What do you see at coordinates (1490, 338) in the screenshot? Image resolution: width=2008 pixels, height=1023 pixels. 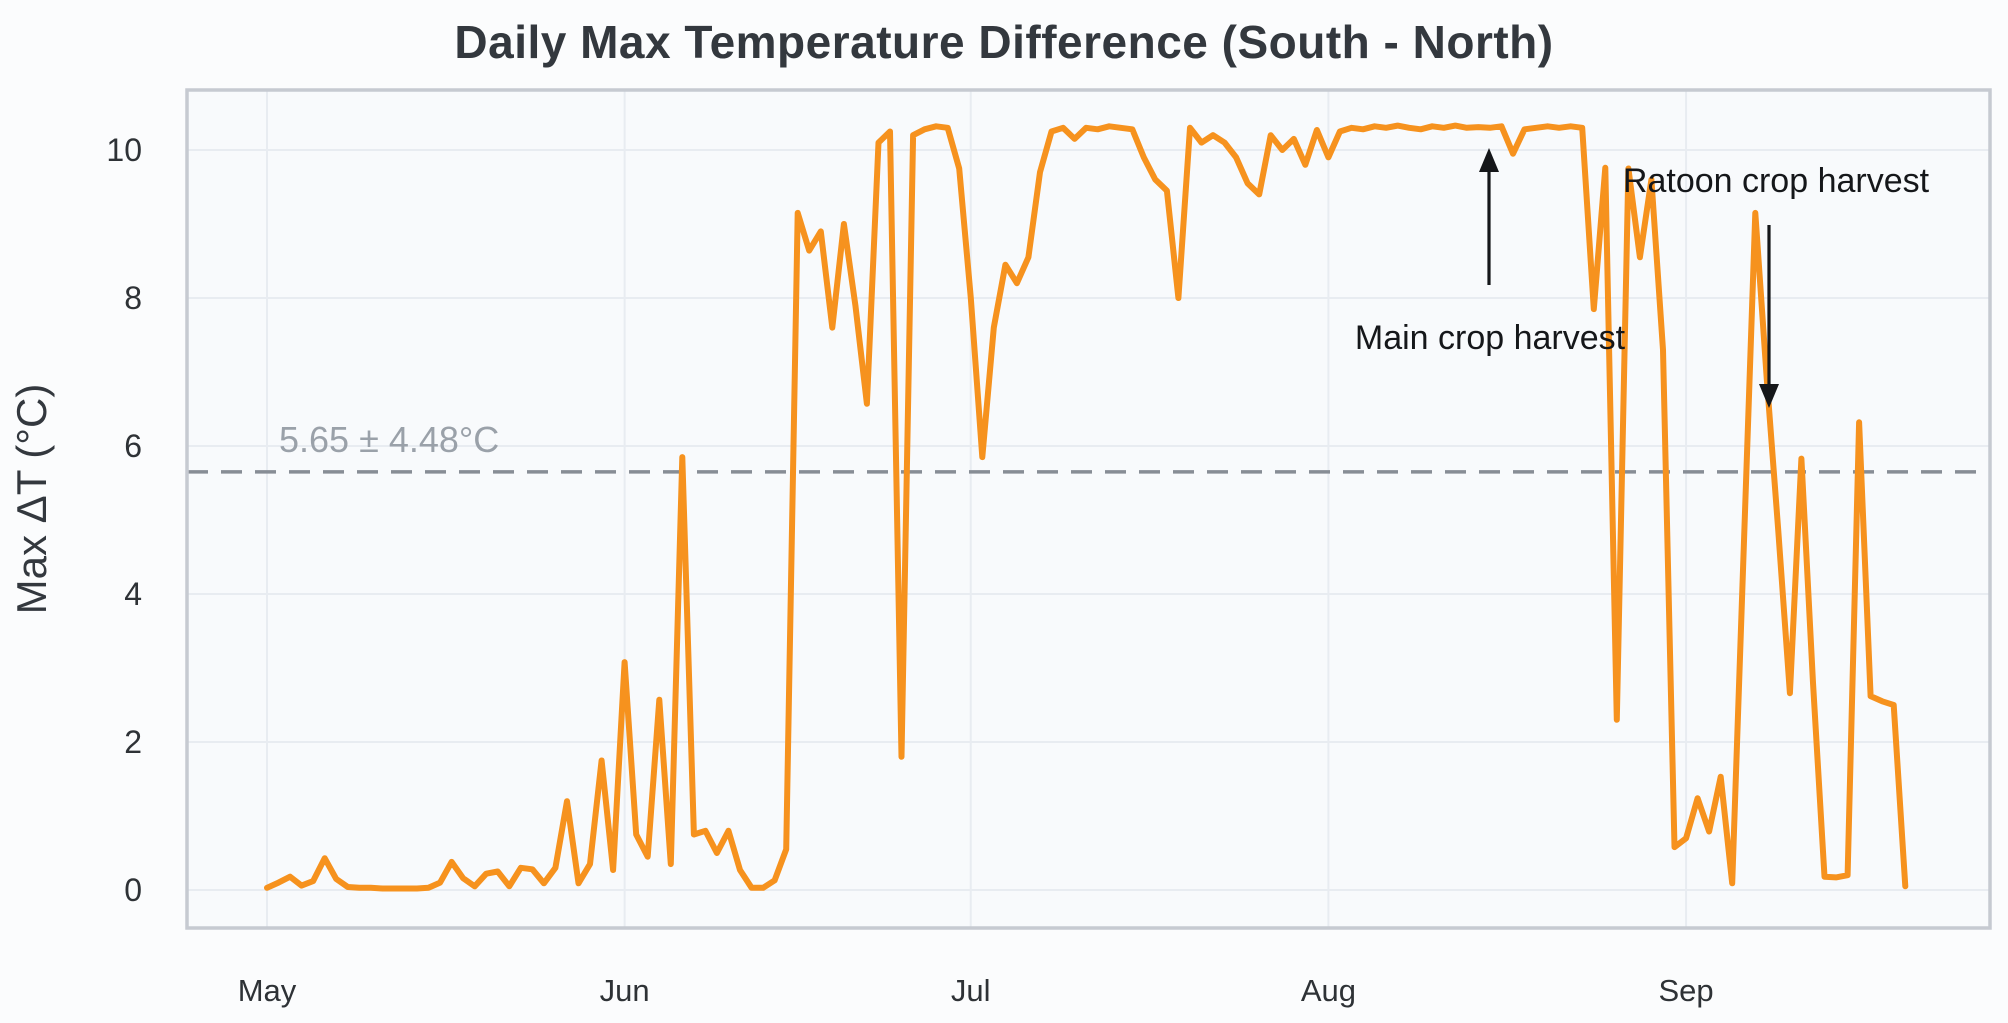 I see `main-crop-harvest-label: Main crop harvest` at bounding box center [1490, 338].